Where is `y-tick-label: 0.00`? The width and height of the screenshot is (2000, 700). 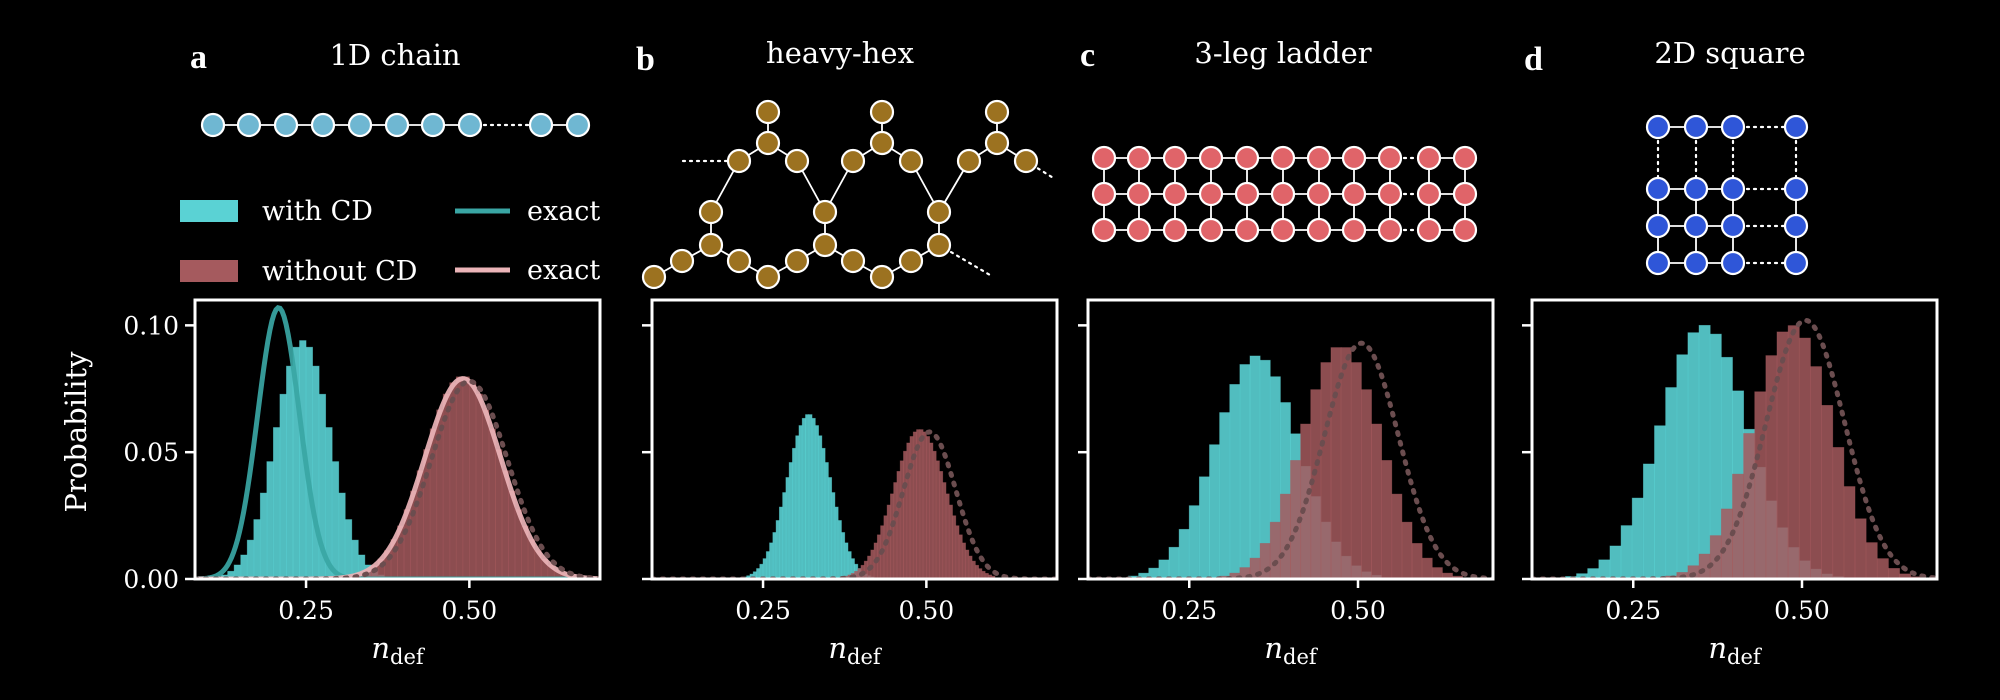 y-tick-label: 0.00 is located at coordinates (151, 579).